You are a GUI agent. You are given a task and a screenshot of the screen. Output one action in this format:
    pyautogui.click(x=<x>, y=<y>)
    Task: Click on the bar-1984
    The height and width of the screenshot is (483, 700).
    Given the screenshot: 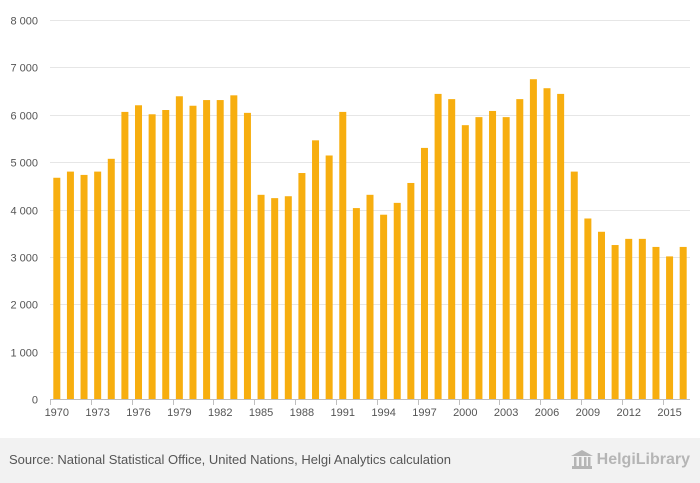 What is the action you would take?
    pyautogui.click(x=247, y=256)
    